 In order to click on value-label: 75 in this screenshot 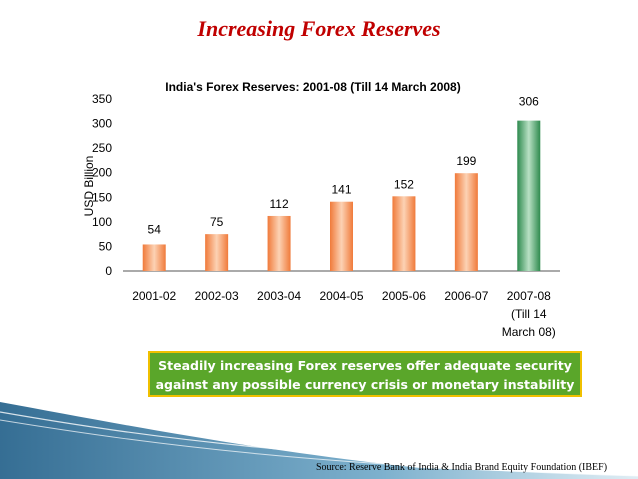, I will do `click(217, 222)`.